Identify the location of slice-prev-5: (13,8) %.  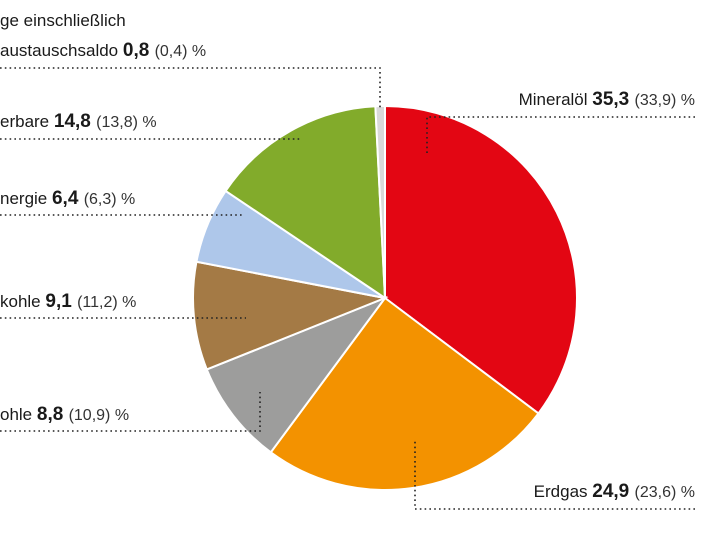
(126, 122).